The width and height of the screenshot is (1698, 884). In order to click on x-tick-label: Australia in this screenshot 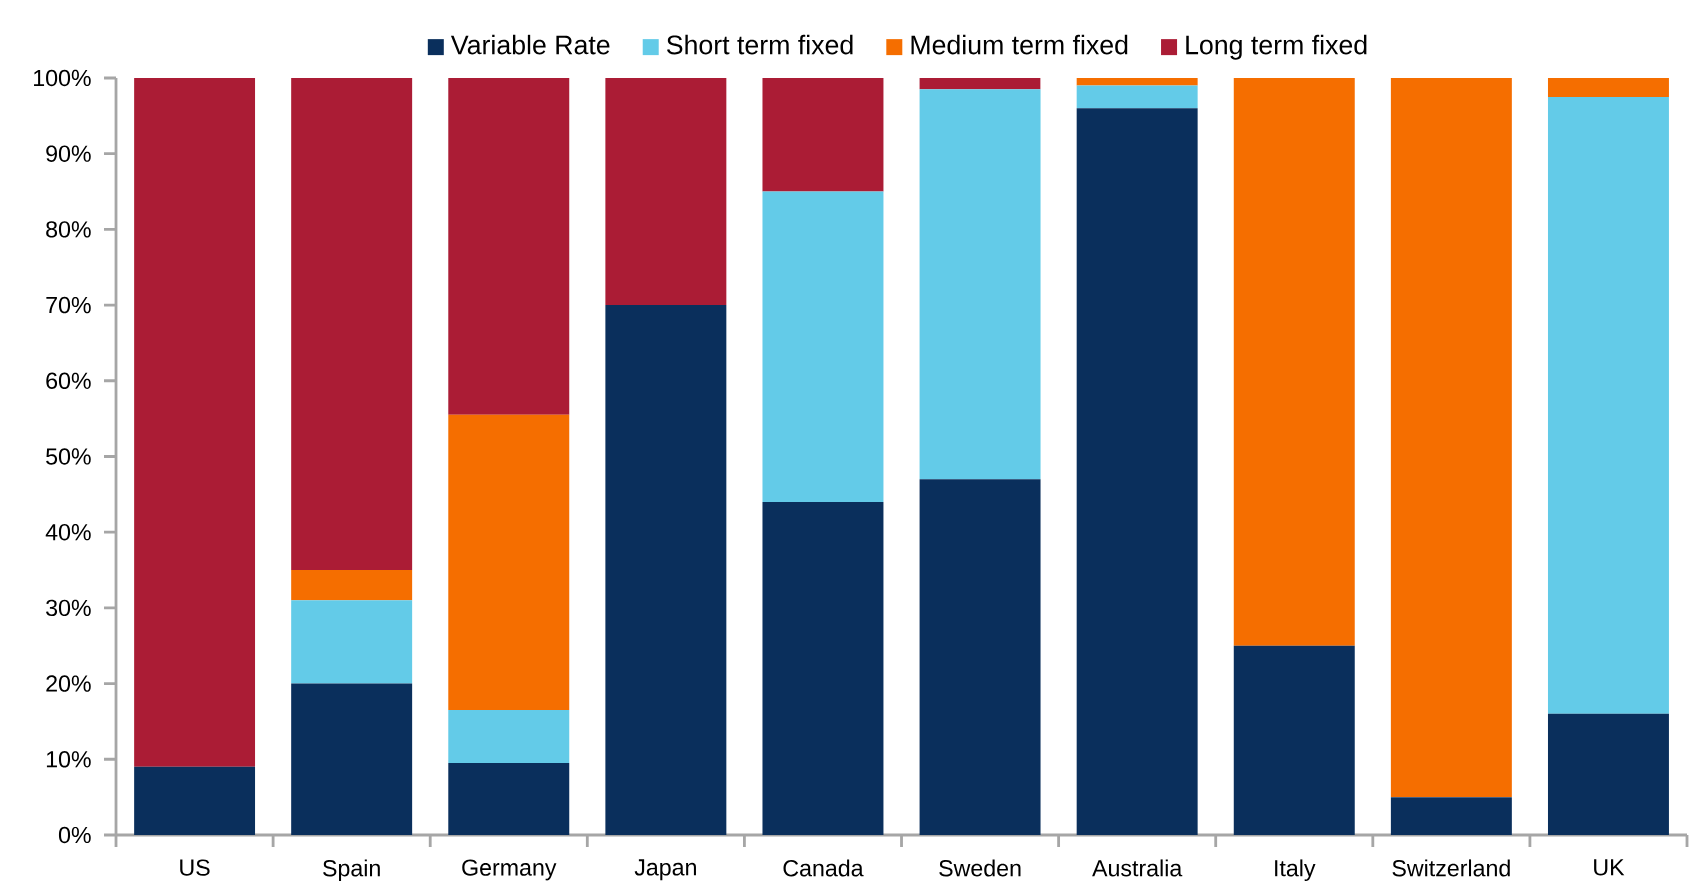, I will do `click(1137, 868)`.